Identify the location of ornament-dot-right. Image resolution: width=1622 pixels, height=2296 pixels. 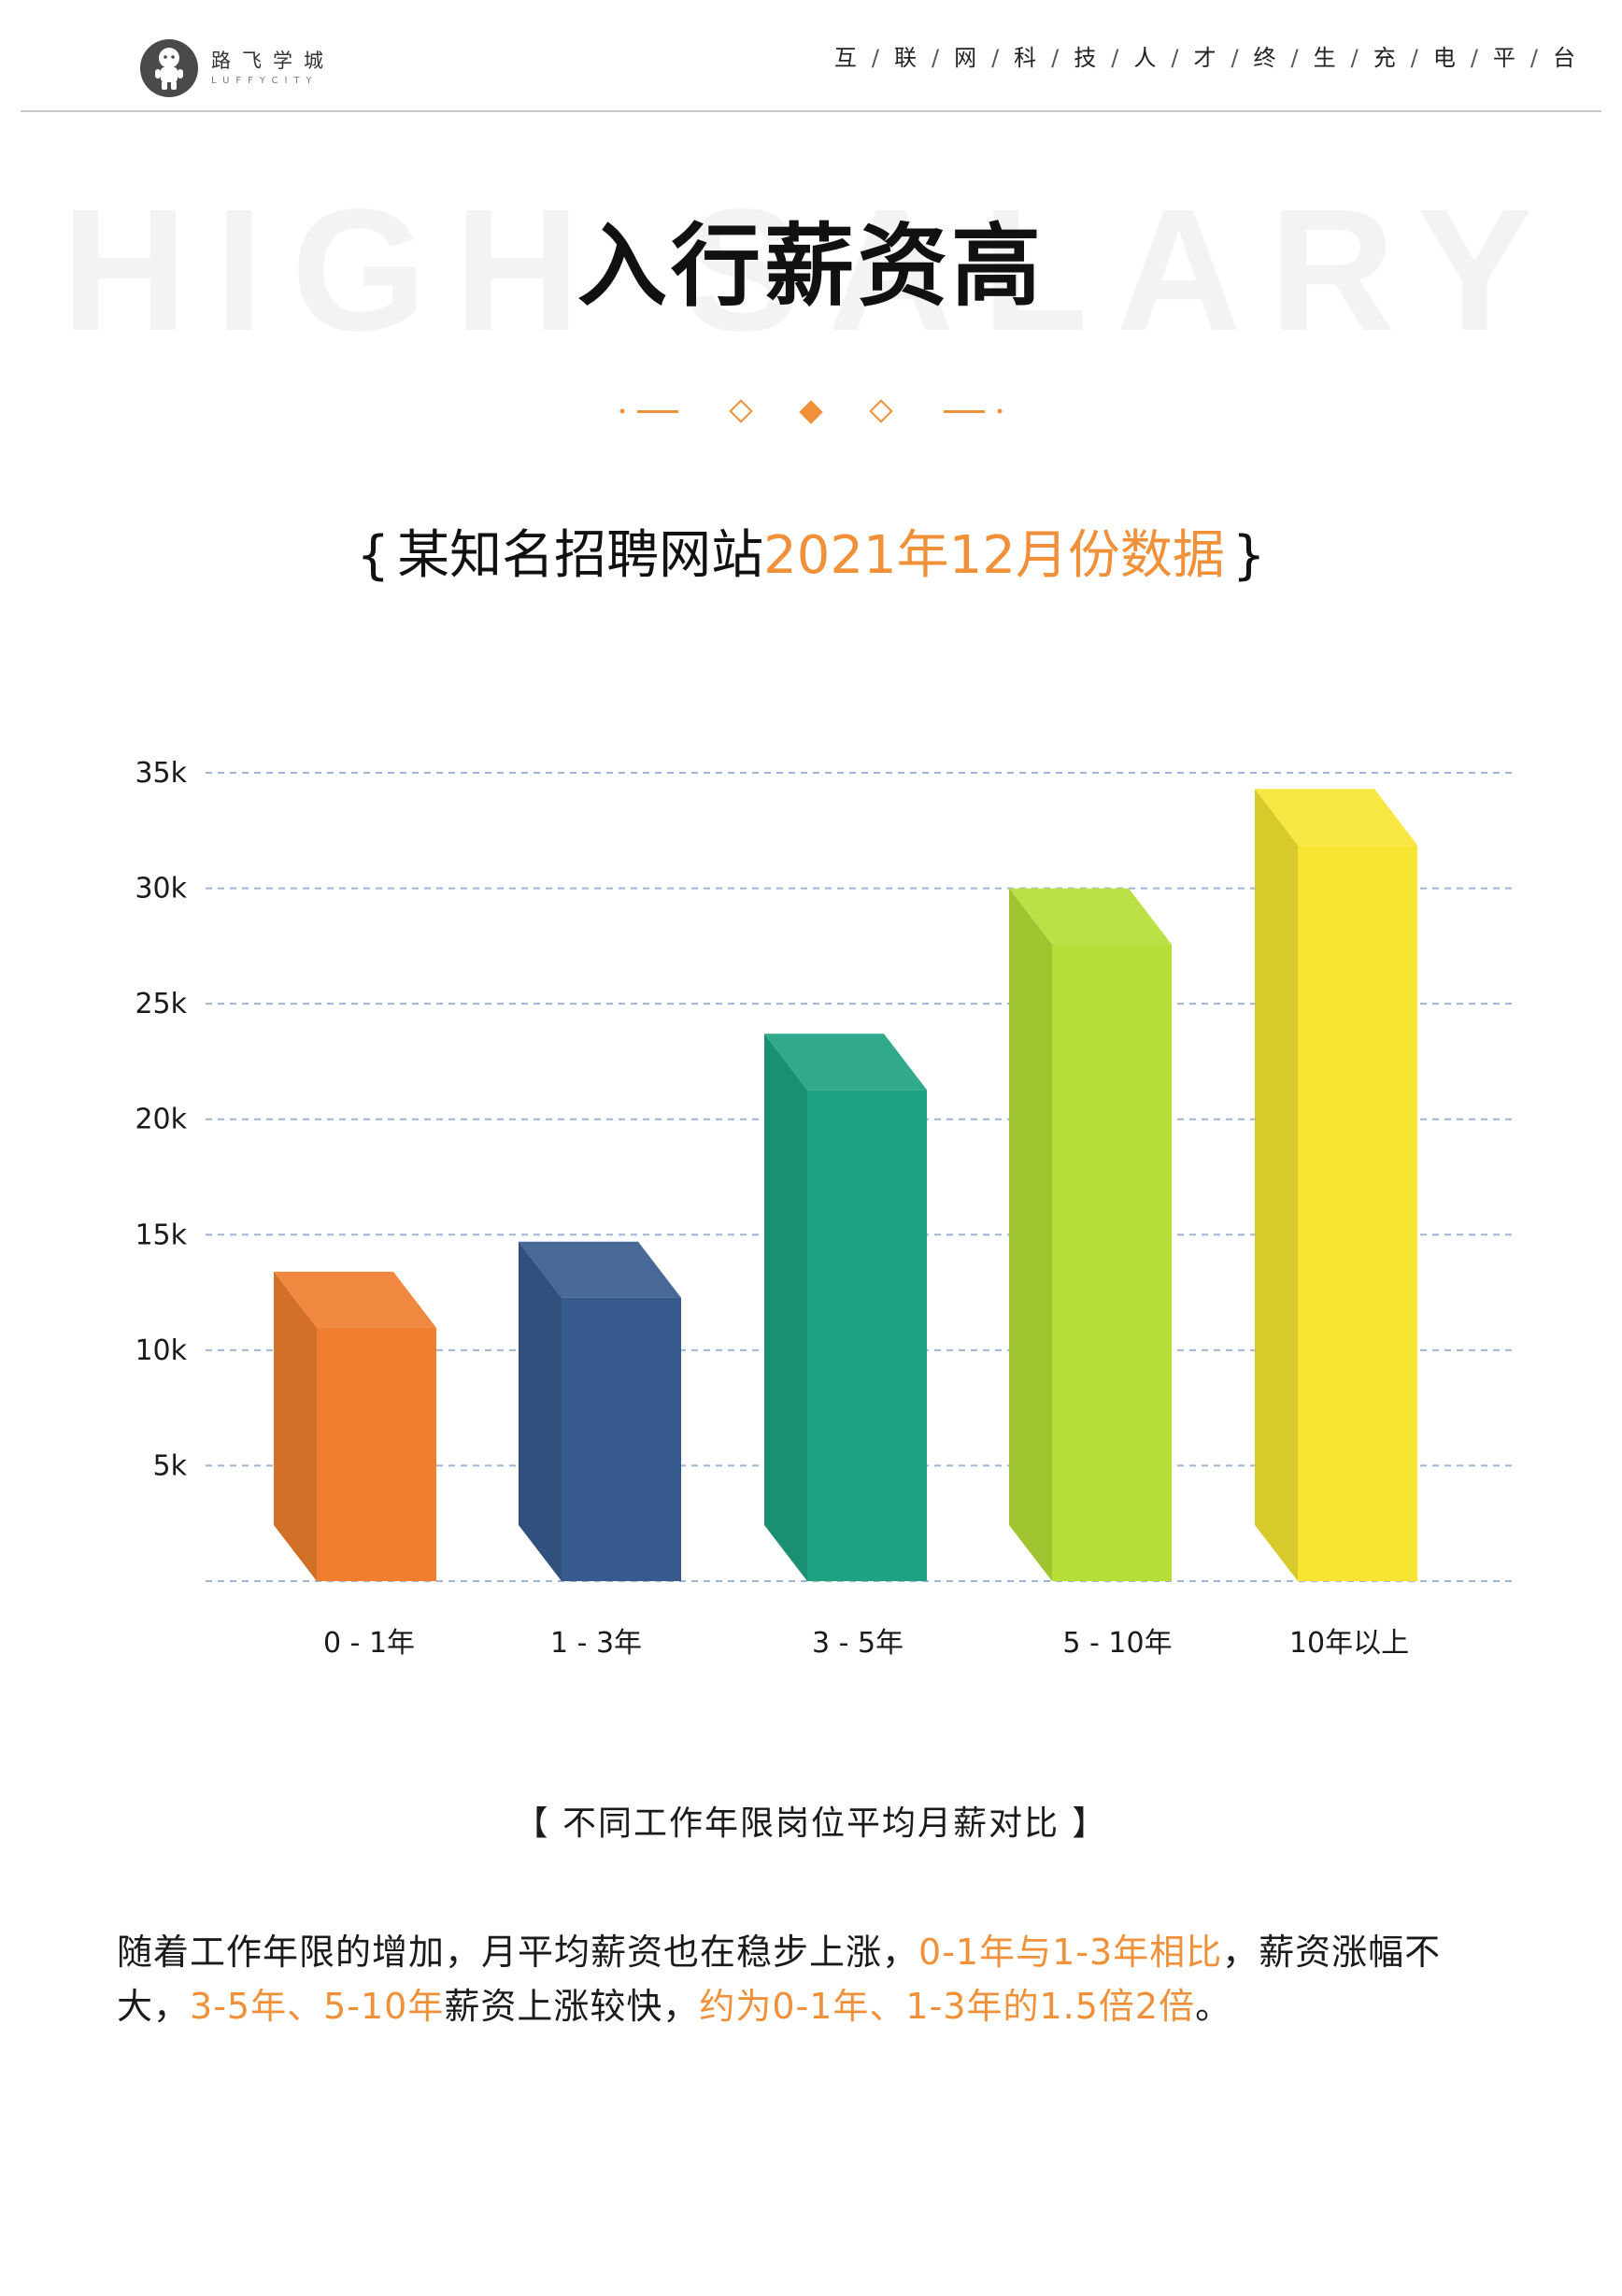
(1000, 411).